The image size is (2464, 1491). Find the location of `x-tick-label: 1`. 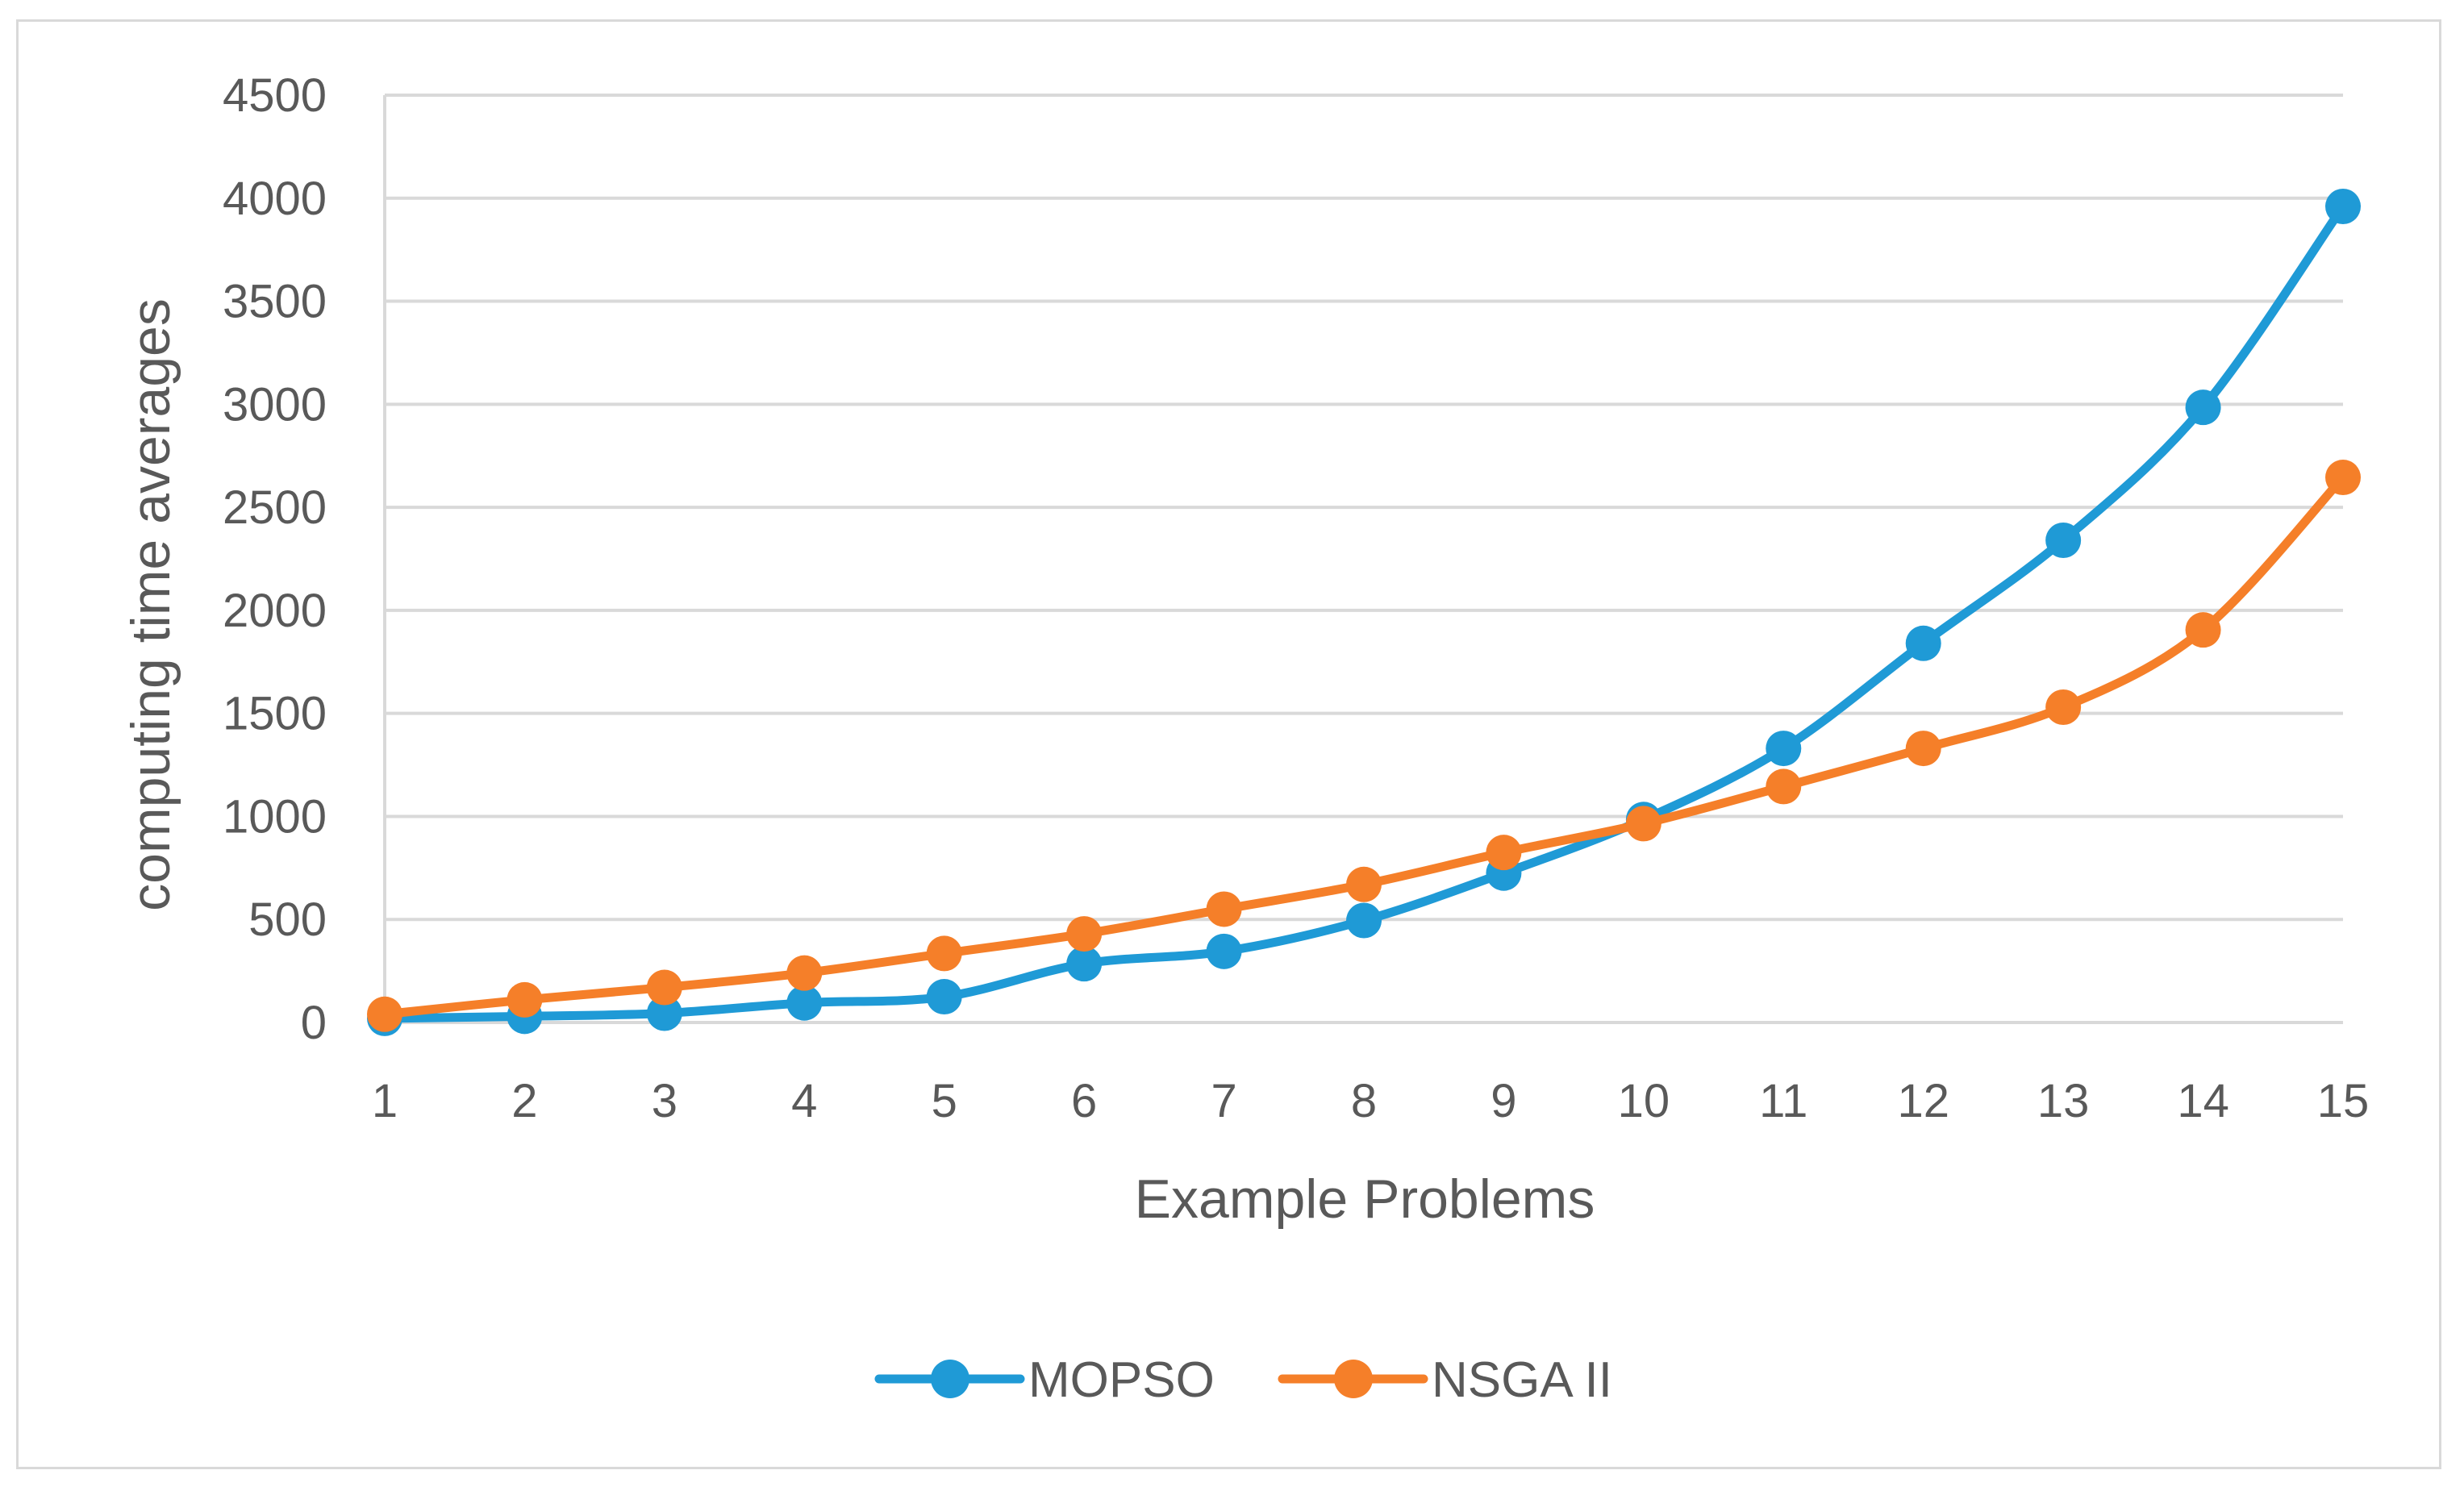

x-tick-label: 1 is located at coordinates (385, 1101).